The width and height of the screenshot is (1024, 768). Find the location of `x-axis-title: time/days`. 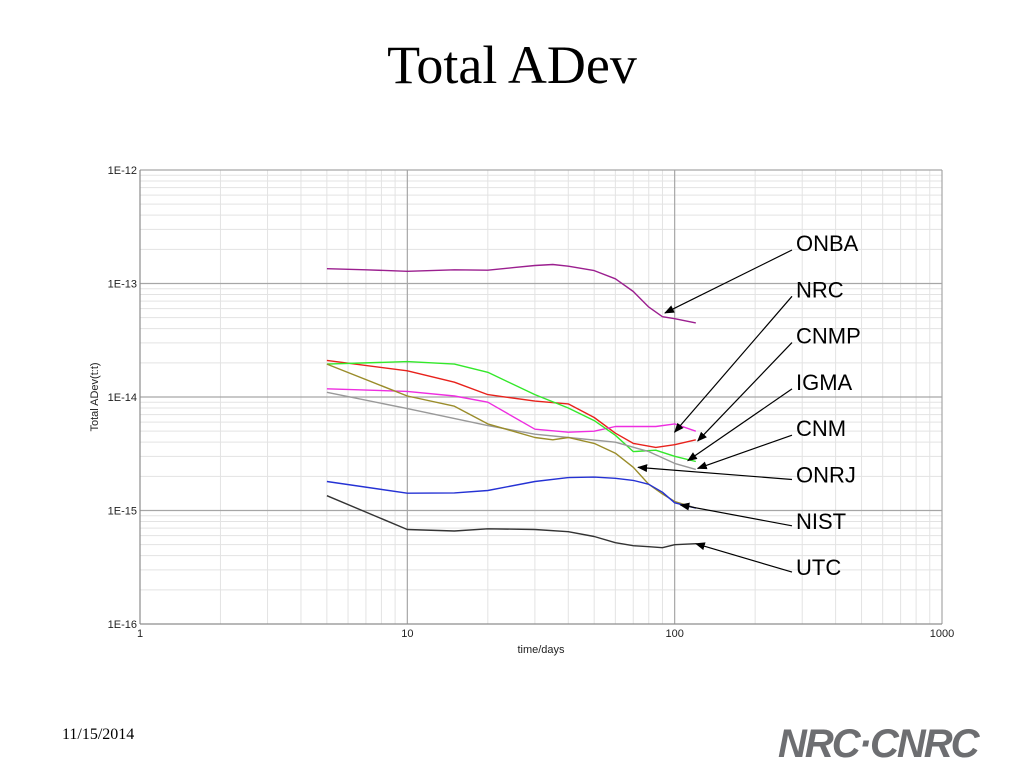

x-axis-title: time/days is located at coordinates (541, 650).